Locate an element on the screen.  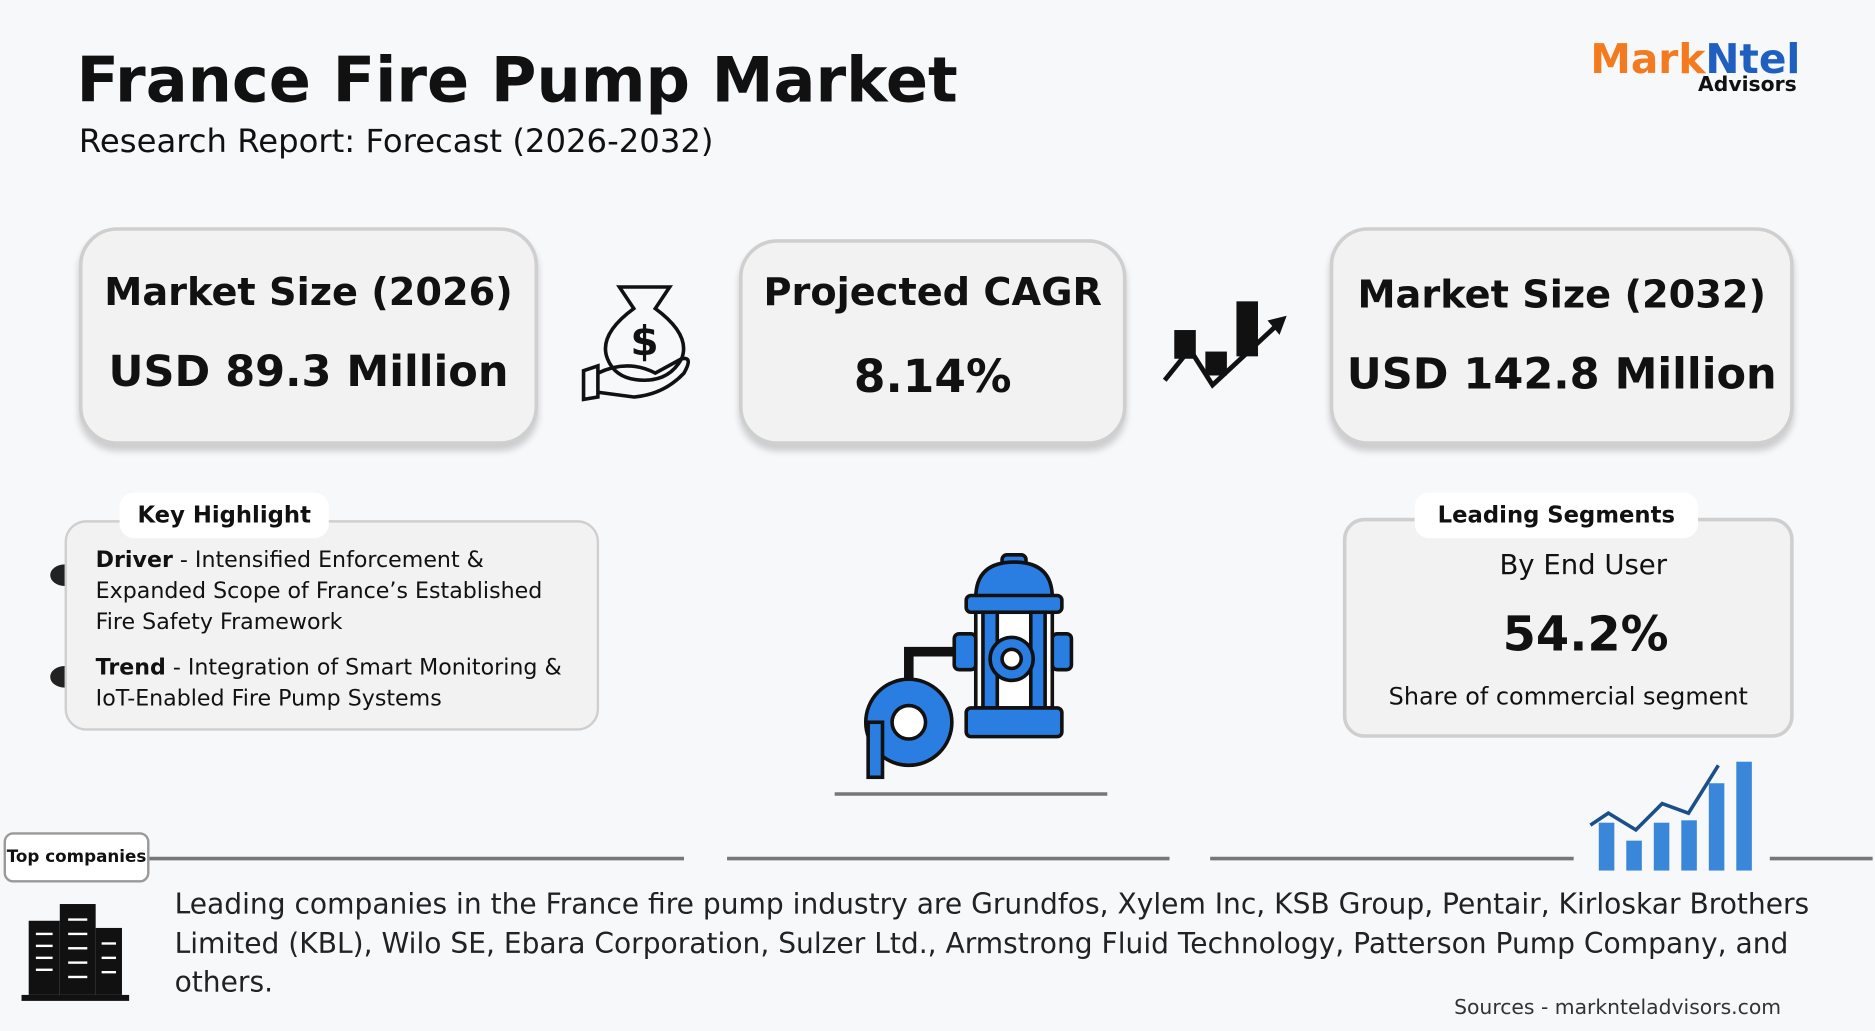
item-label: Driver is located at coordinates (134, 560).